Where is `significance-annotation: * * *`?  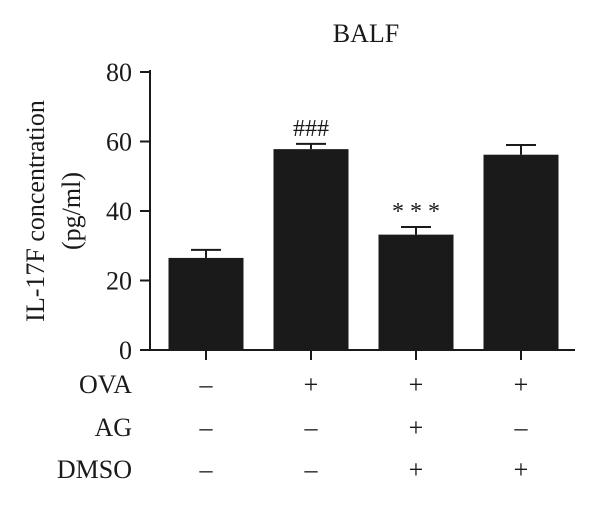 significance-annotation: * * * is located at coordinates (416, 212).